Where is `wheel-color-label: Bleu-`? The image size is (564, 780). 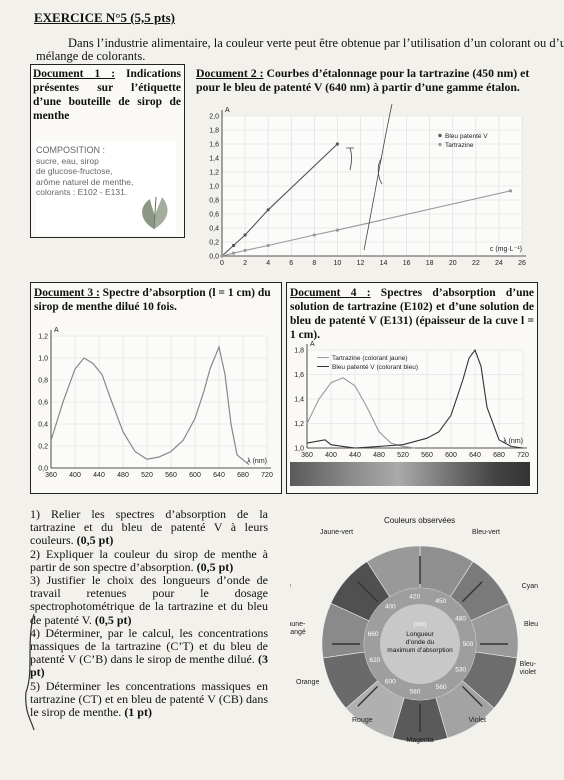
wheel-color-label: Bleu- is located at coordinates (528, 664).